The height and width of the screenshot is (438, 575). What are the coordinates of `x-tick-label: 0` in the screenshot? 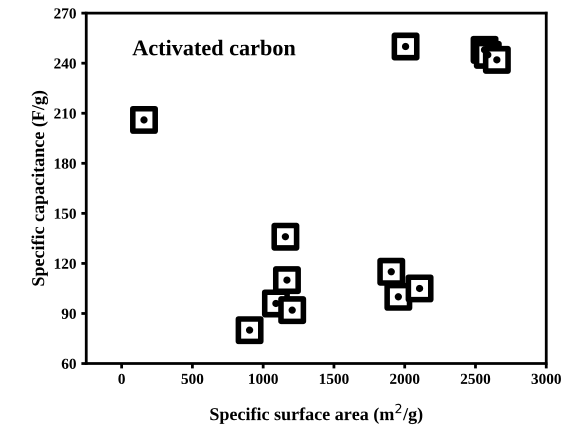 It's located at (121, 379).